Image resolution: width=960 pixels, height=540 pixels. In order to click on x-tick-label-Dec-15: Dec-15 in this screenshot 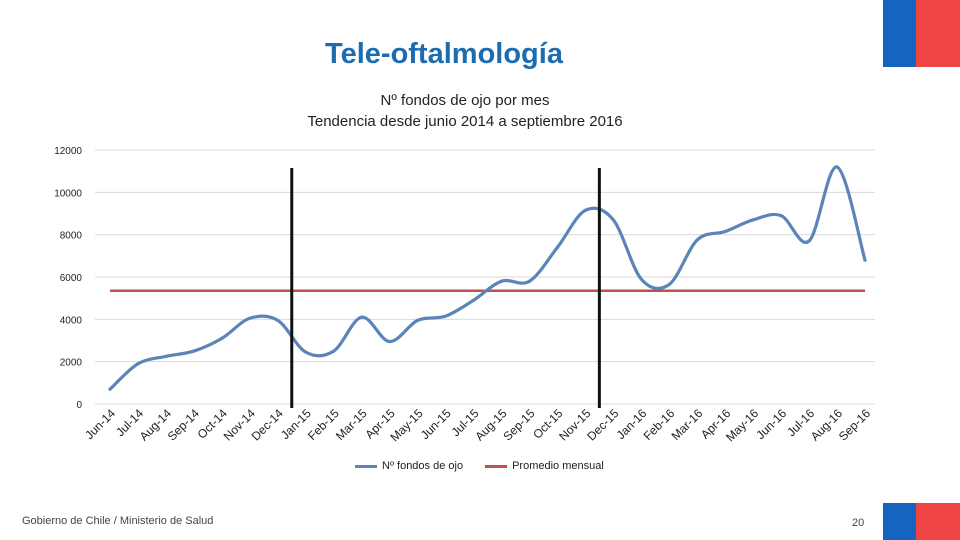, I will do `click(602, 424)`.